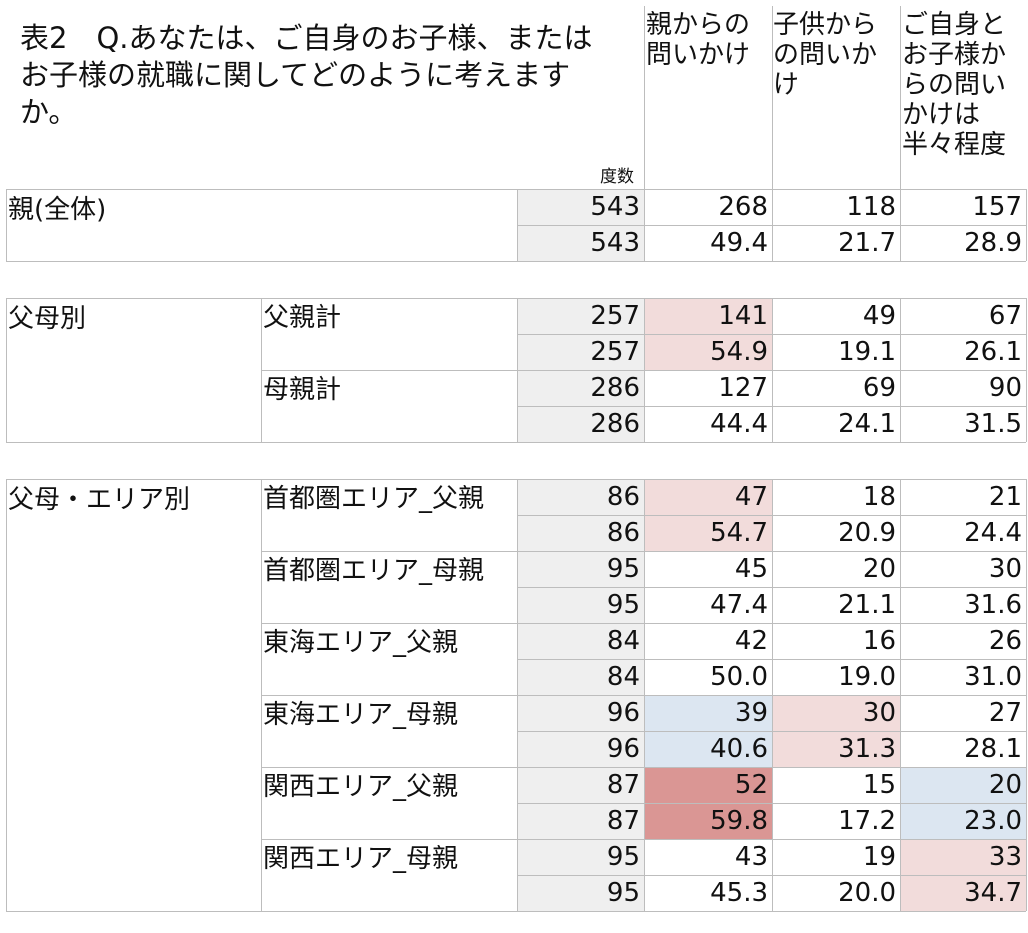 The width and height of the screenshot is (1028, 933). What do you see at coordinates (867, 821) in the screenshot?
I see `value-cell: 17.2` at bounding box center [867, 821].